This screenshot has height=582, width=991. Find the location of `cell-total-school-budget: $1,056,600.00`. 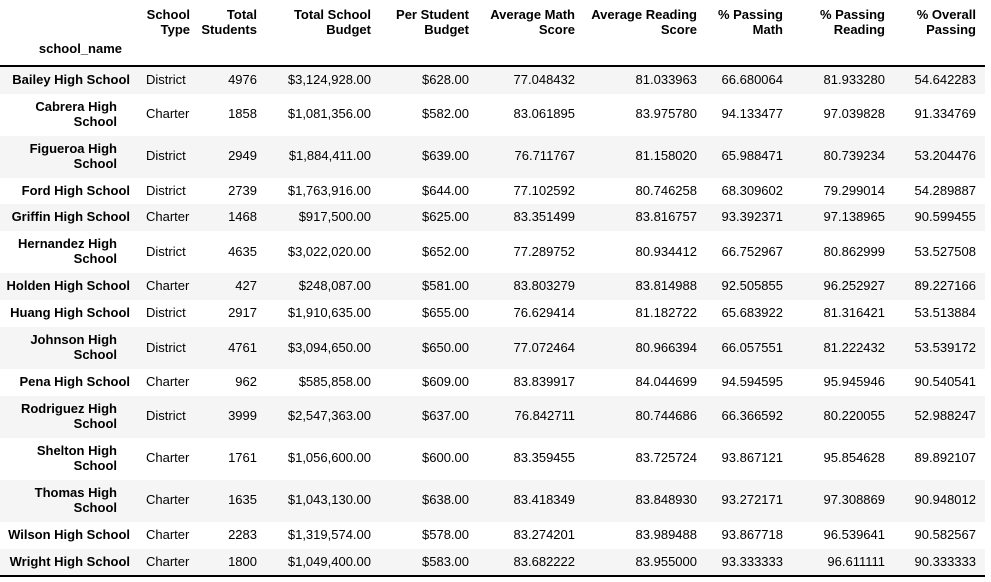

cell-total-school-budget: $1,056,600.00 is located at coordinates (329, 458).